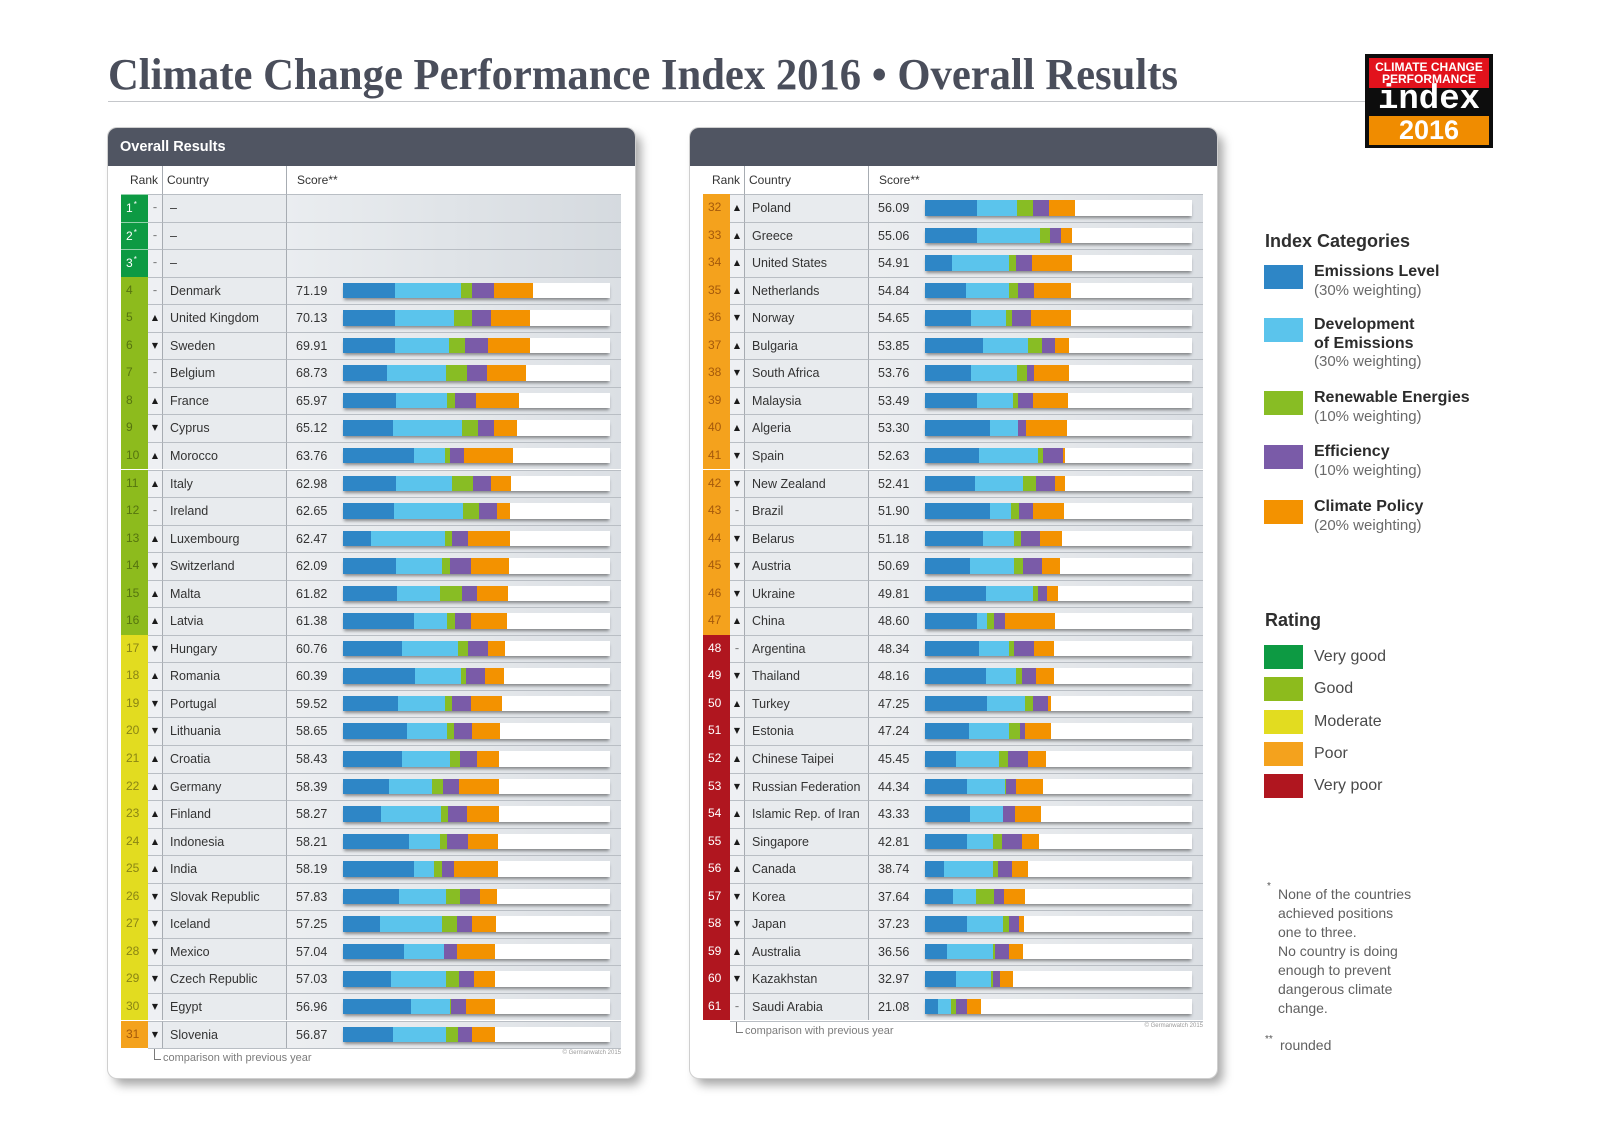  Describe the element at coordinates (135, 232) in the screenshot. I see `rank-footnote-marker: *` at that location.